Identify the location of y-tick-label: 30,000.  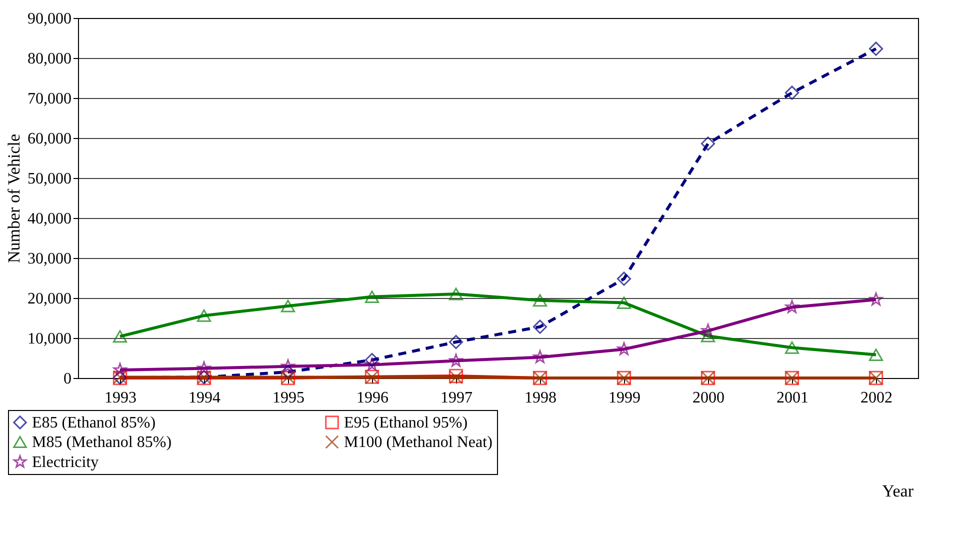
(50, 259).